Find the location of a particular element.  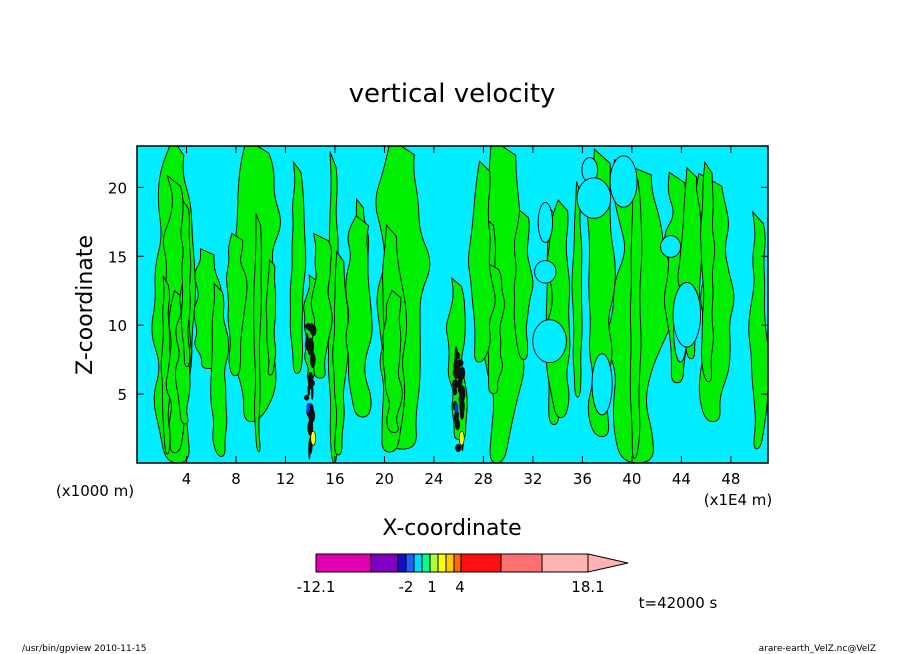

colorbar-label: 4 is located at coordinates (460, 587).